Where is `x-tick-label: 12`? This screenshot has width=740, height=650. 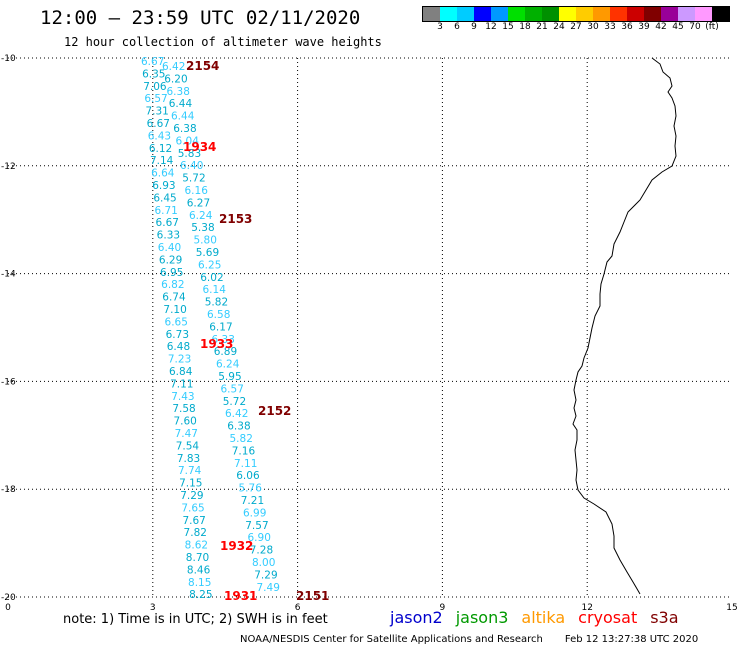 x-tick-label: 12 is located at coordinates (586, 608).